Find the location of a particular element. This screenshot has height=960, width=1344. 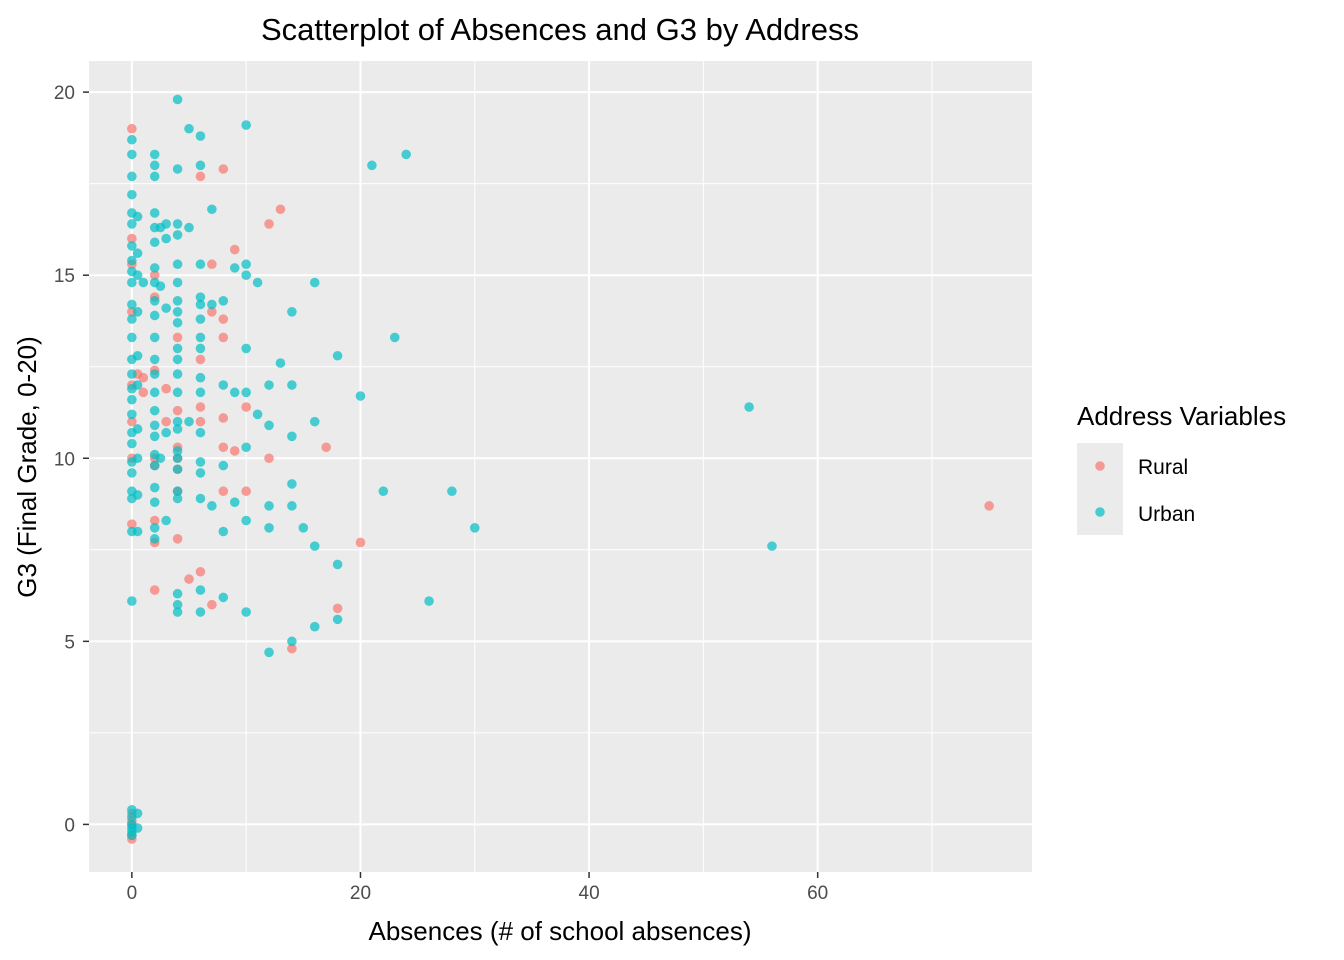

x-axis-title: Absences (# of school absences) is located at coordinates (560, 931).